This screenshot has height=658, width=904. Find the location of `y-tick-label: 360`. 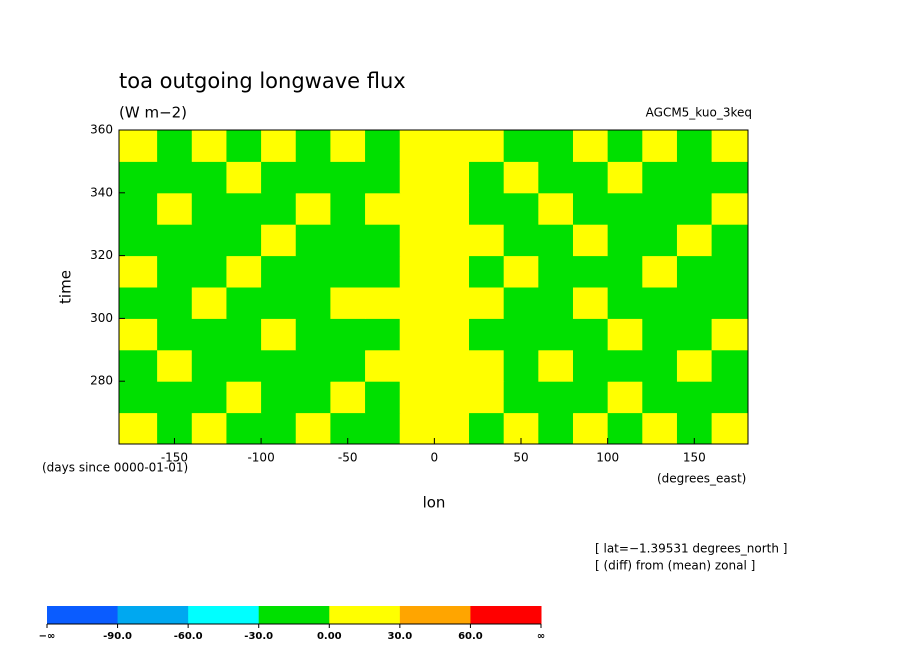

y-tick-label: 360 is located at coordinates (101, 130).